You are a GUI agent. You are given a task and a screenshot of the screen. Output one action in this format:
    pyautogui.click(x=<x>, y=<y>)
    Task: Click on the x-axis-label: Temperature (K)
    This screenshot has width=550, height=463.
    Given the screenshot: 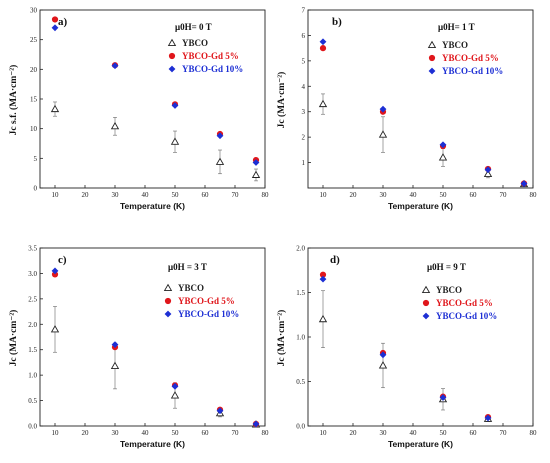 What is the action you would take?
    pyautogui.click(x=420, y=444)
    